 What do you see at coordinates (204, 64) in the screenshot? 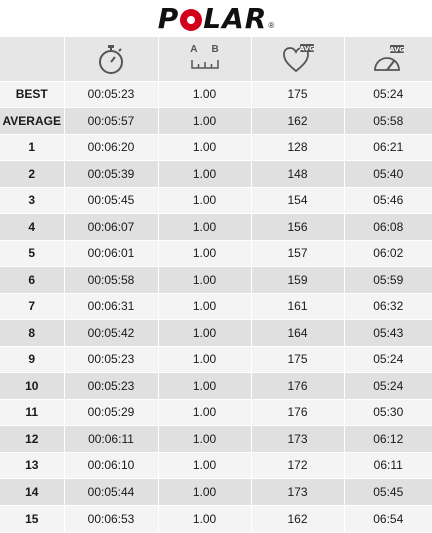
I see `distance-icon` at bounding box center [204, 64].